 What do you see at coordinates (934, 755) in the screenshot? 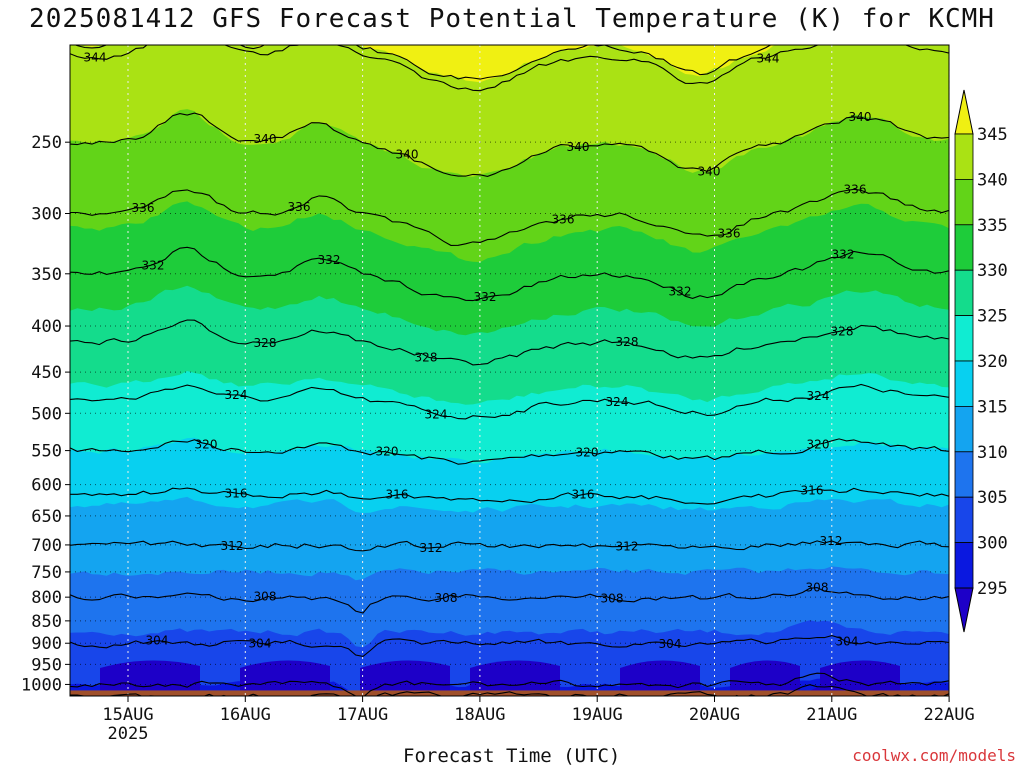
I see `source-credit: coolwx.com/models` at bounding box center [934, 755].